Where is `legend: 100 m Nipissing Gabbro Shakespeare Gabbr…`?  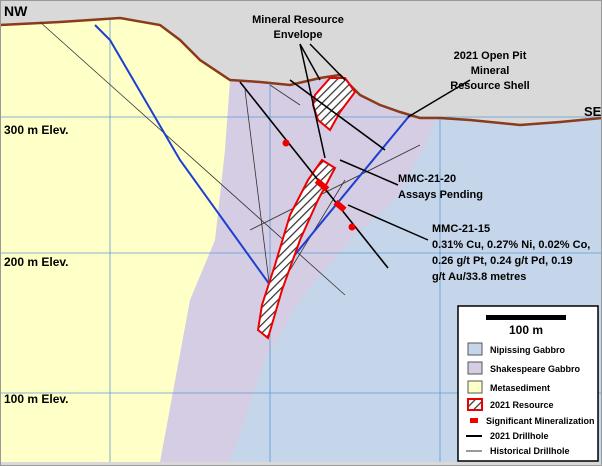 legend: 100 m Nipissing Gabbro Shakespeare Gabbr… is located at coordinates (528, 383).